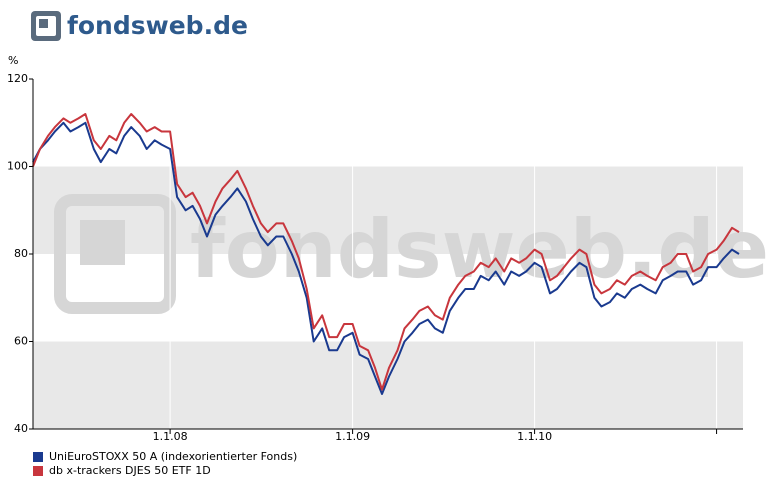  Describe the element at coordinates (17, 78) in the screenshot. I see `y-tick-label: 120` at that location.